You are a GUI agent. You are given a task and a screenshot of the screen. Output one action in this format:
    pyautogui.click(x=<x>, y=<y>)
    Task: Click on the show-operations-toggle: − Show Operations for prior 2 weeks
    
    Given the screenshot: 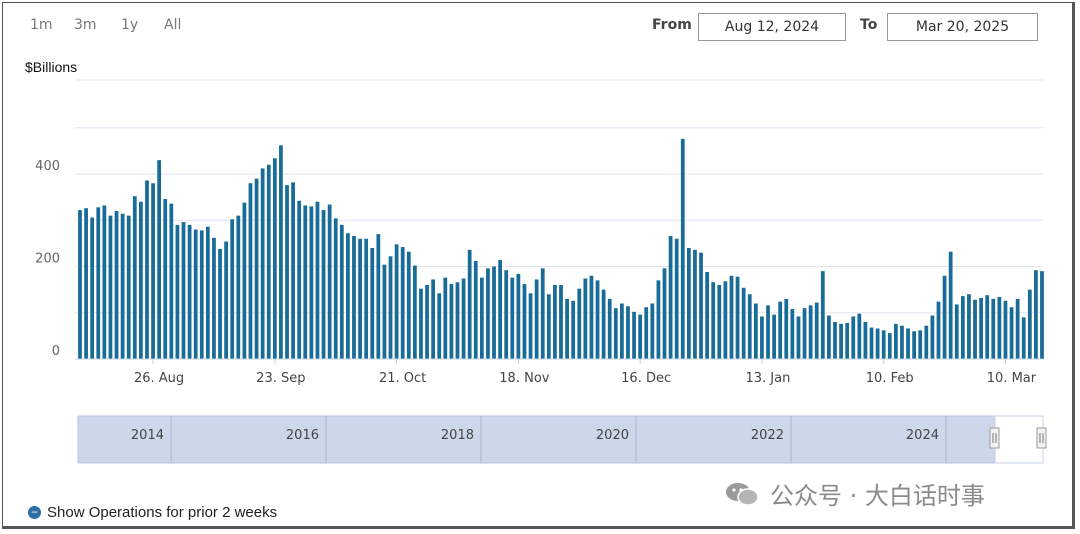 What is the action you would take?
    pyautogui.click(x=152, y=512)
    